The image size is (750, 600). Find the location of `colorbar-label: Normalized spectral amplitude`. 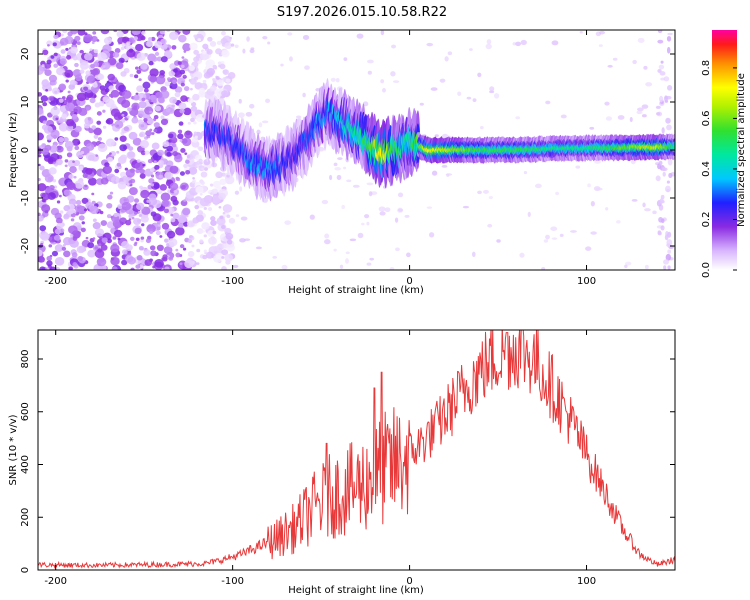

colorbar-label: Normalized spectral amplitude is located at coordinates (741, 150).